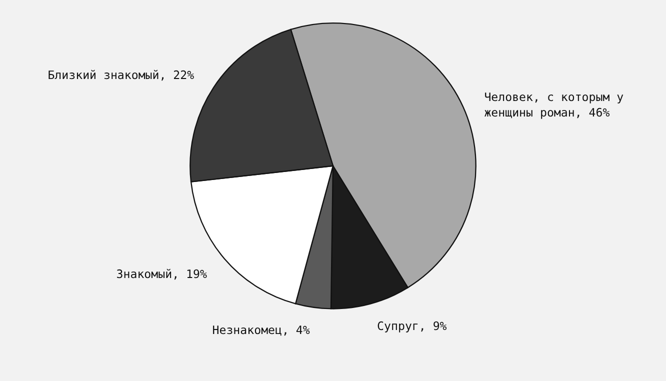 The width and height of the screenshot is (666, 381). I want to click on slice-label: Близкий знакомый, 22%, so click(121, 75).